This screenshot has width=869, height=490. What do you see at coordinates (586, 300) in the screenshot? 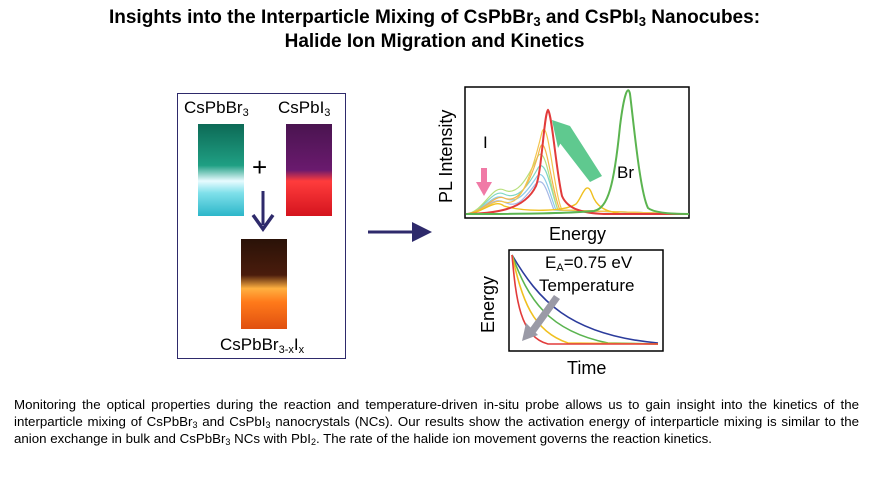
I see `kinetics-plot` at bounding box center [586, 300].